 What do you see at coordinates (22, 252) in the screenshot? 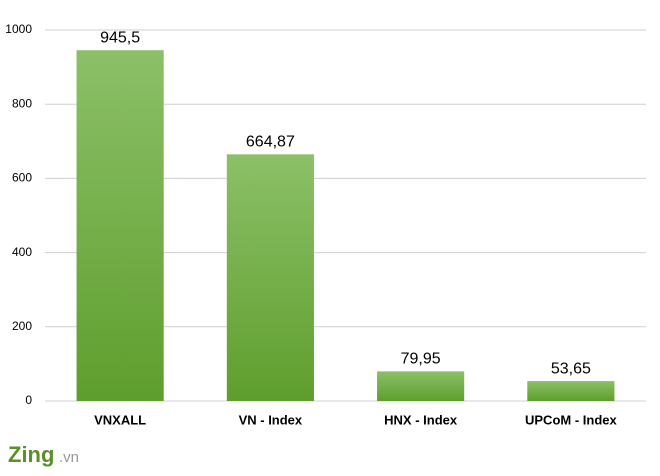
I see `y-tick-label: 400` at bounding box center [22, 252].